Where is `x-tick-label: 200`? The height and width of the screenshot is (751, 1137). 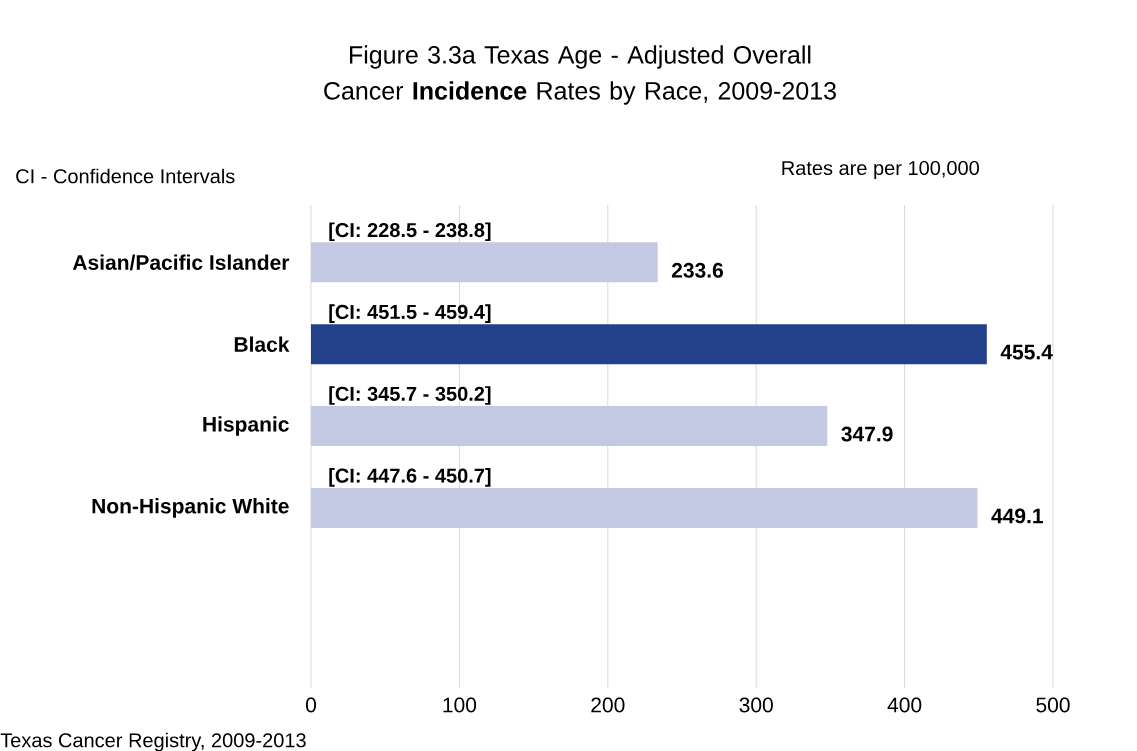 x-tick-label: 200 is located at coordinates (608, 705).